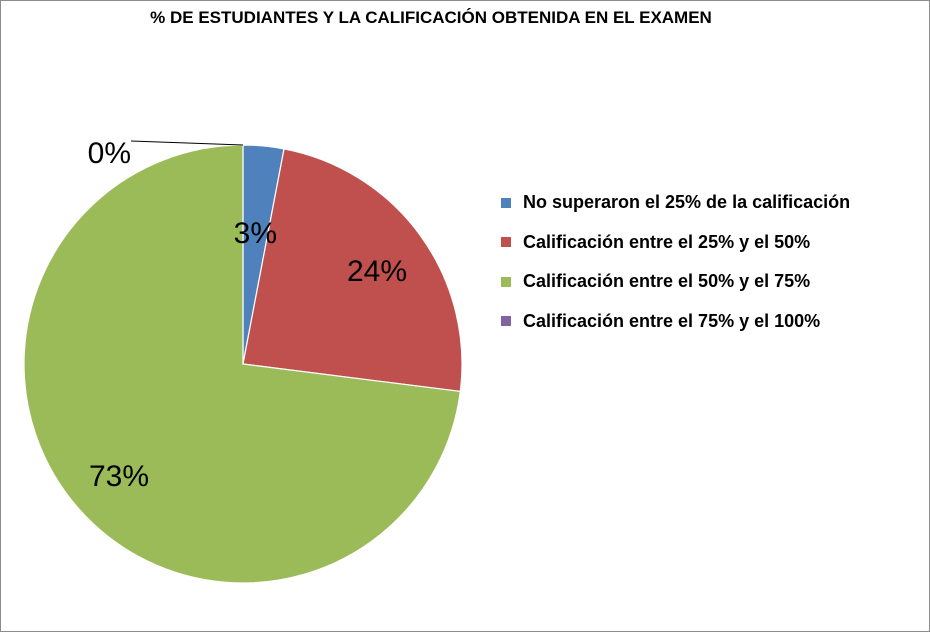  What do you see at coordinates (109, 153) in the screenshot?
I see `data-label-75-100: 0%` at bounding box center [109, 153].